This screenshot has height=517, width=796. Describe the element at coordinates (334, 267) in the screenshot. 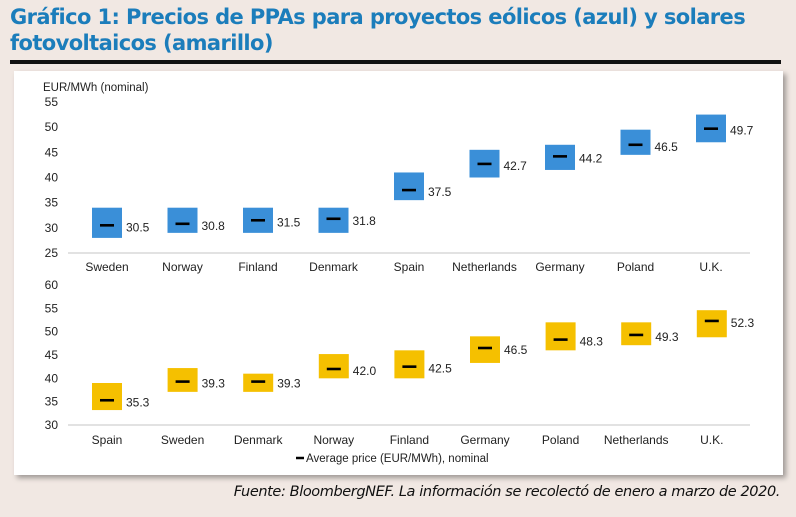

I see `wind-x-tick: Denmark` at that location.